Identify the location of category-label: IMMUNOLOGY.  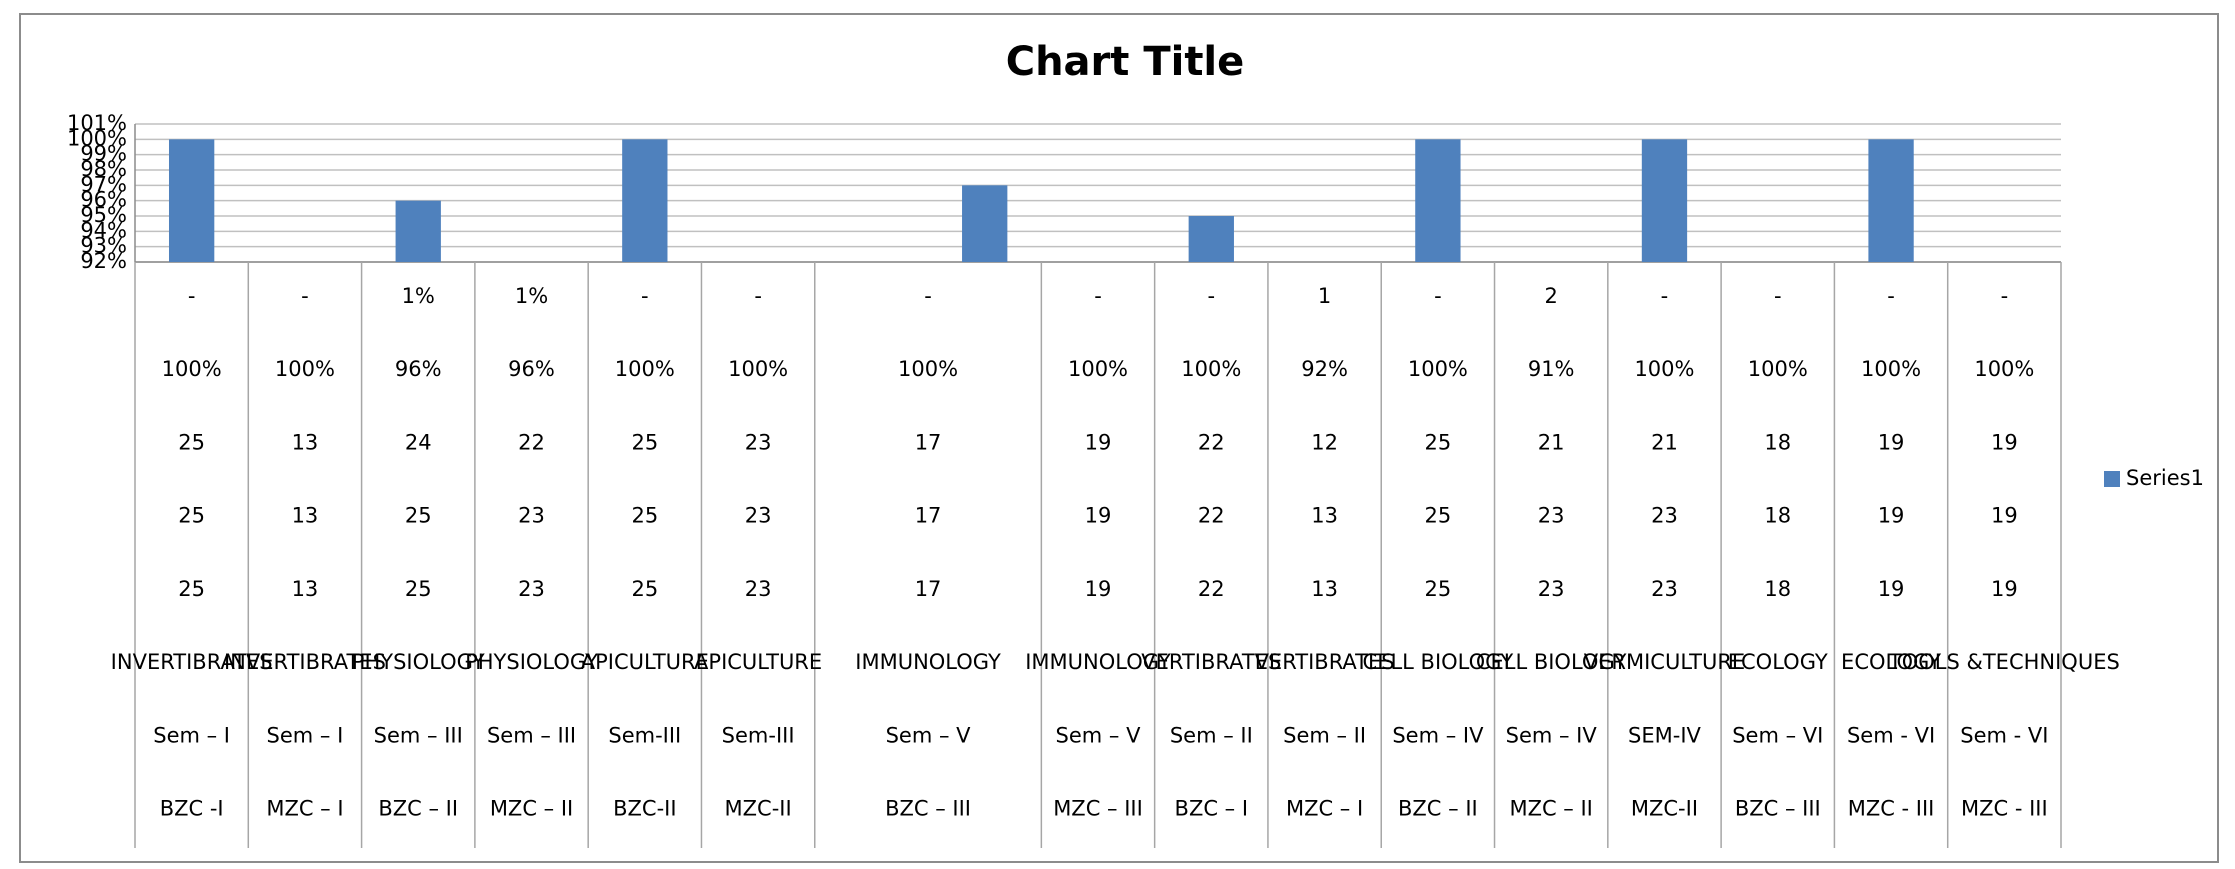
(1098, 662).